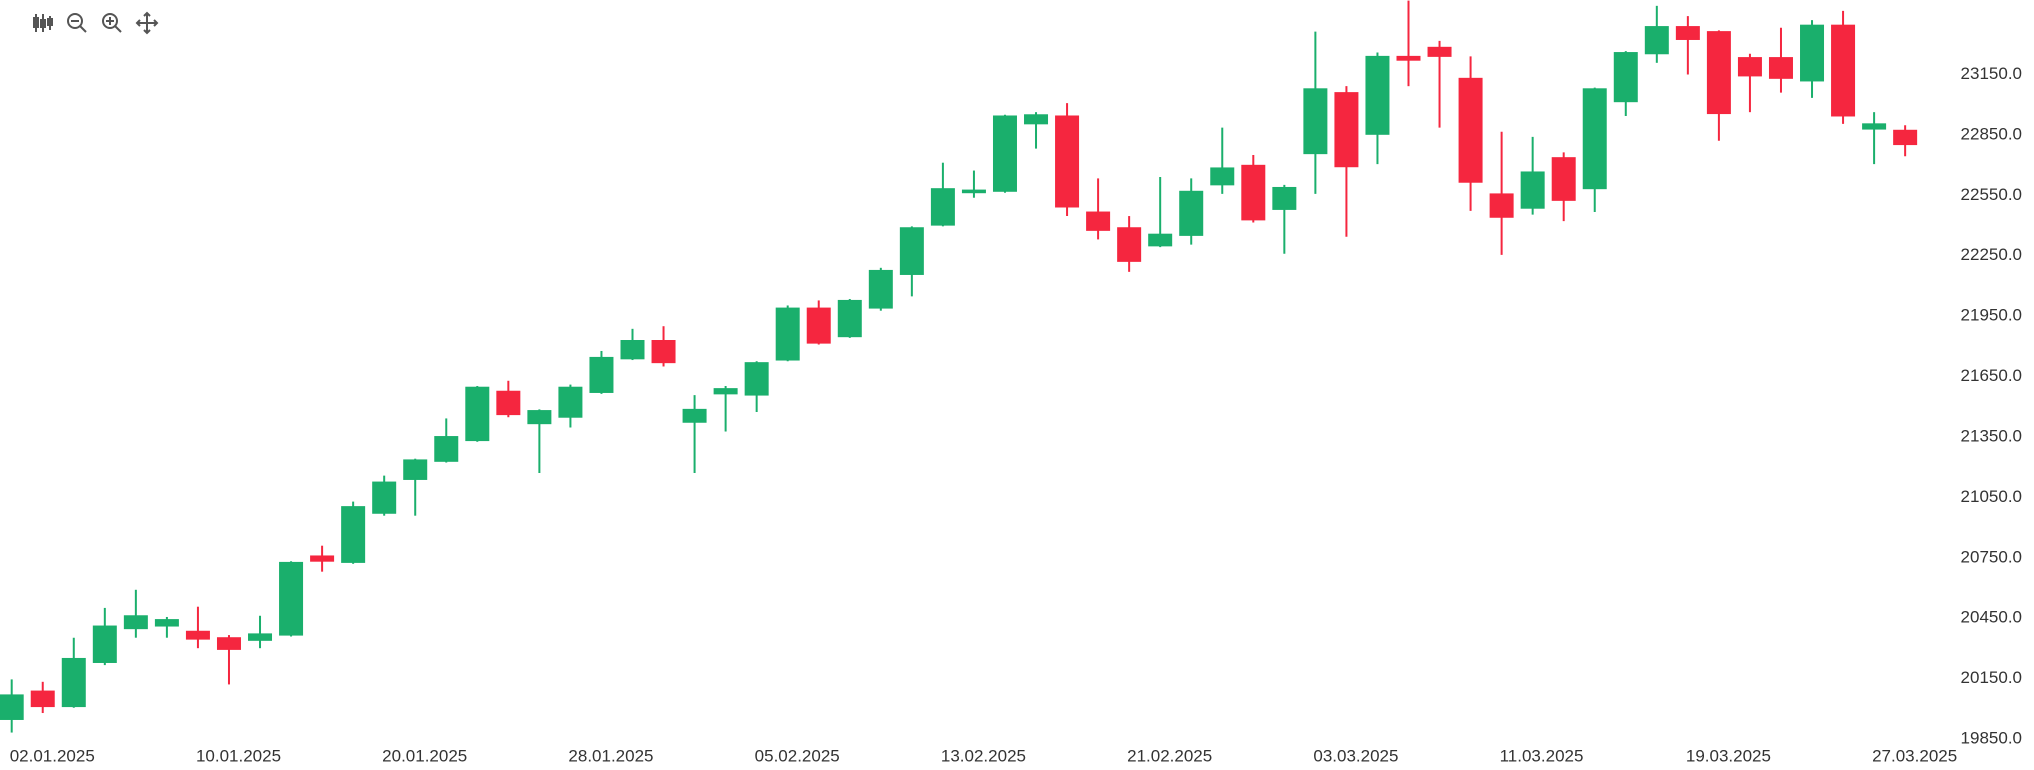  What do you see at coordinates (1991, 375) in the screenshot?
I see `y-tick-label: 21650.0` at bounding box center [1991, 375].